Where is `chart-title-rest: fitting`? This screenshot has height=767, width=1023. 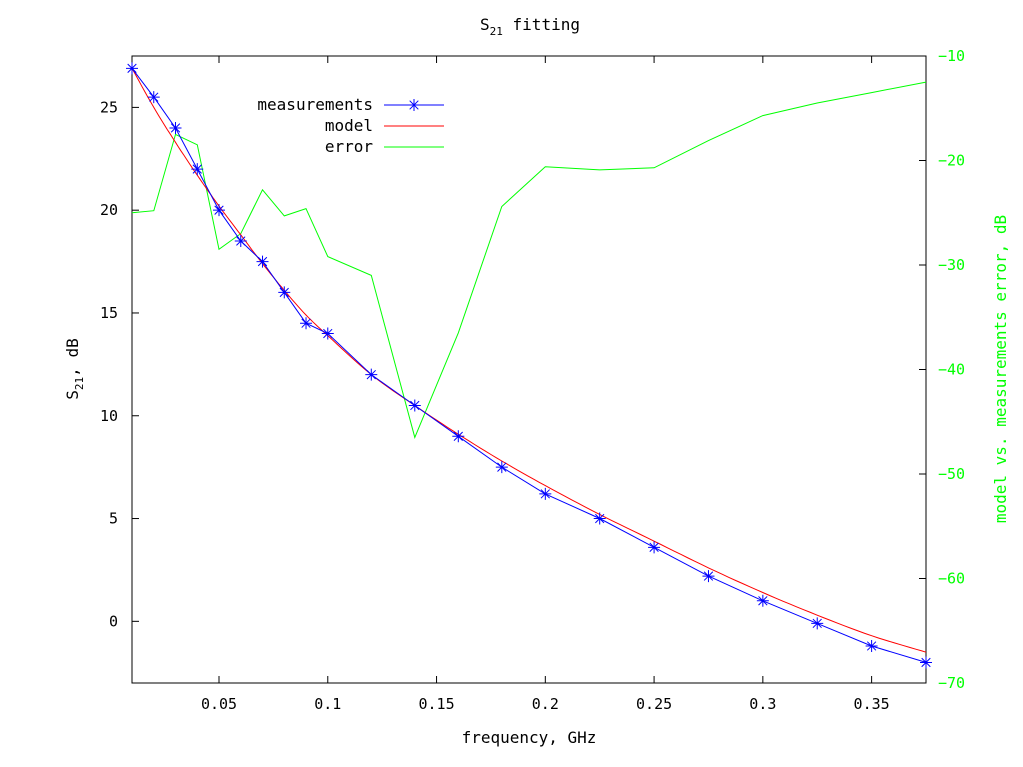
chart-title-rest: fitting is located at coordinates (541, 24).